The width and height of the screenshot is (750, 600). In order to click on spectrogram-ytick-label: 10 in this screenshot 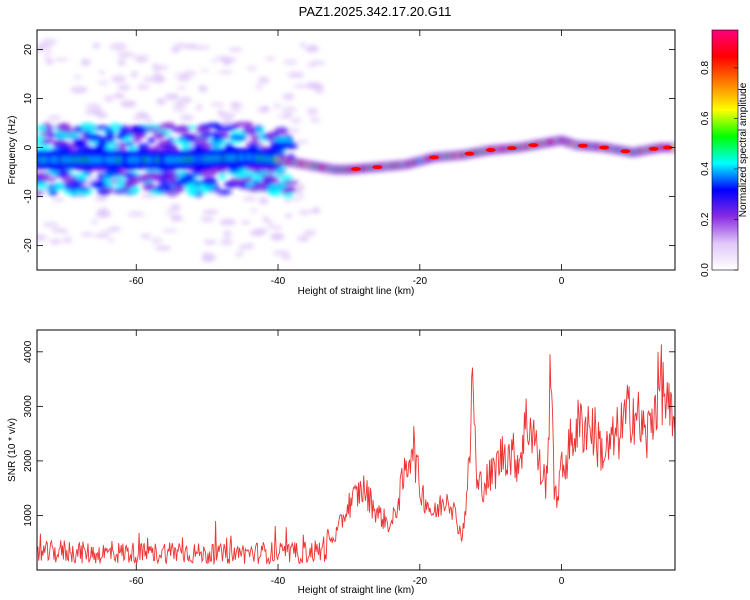, I will do `click(28, 99)`.